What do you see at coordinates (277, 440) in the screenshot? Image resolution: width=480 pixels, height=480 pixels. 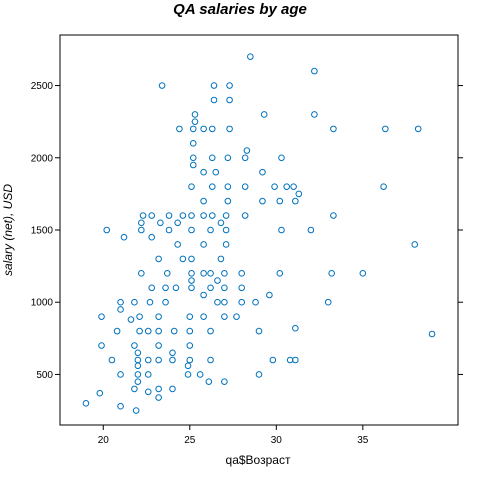 I see `x-tick-label: 30` at bounding box center [277, 440].